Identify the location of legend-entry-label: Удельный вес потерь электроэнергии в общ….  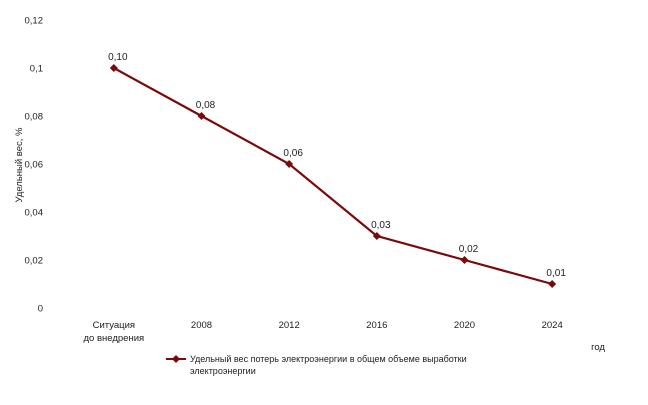
(328, 365).